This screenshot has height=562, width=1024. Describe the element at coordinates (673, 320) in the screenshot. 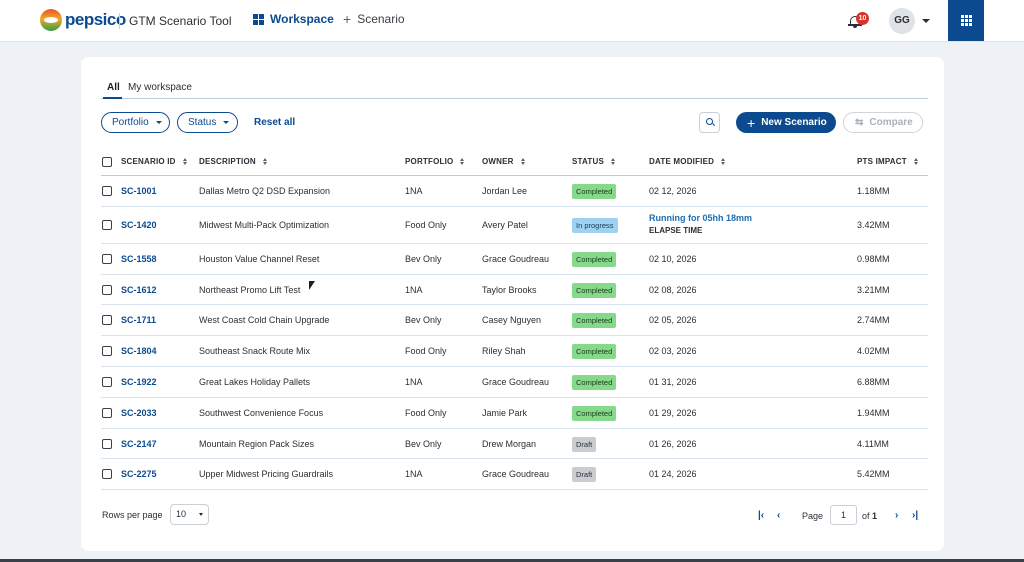

I see `date-modified-cell: 02 05, 2026` at that location.